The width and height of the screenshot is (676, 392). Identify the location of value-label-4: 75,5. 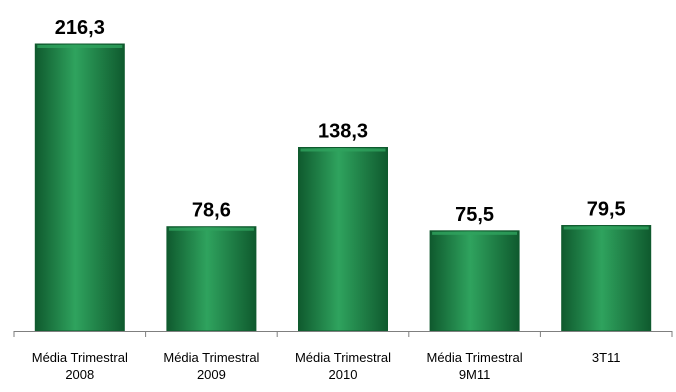
(474, 215).